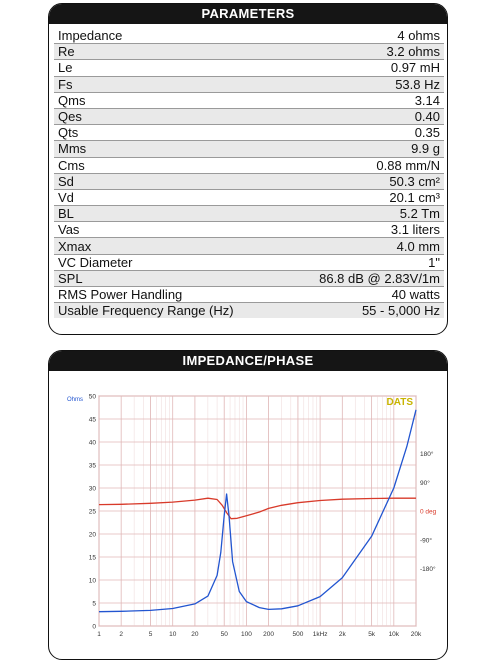 Image resolution: width=496 pixels, height=664 pixels. I want to click on x-tick-label: 50, so click(225, 634).